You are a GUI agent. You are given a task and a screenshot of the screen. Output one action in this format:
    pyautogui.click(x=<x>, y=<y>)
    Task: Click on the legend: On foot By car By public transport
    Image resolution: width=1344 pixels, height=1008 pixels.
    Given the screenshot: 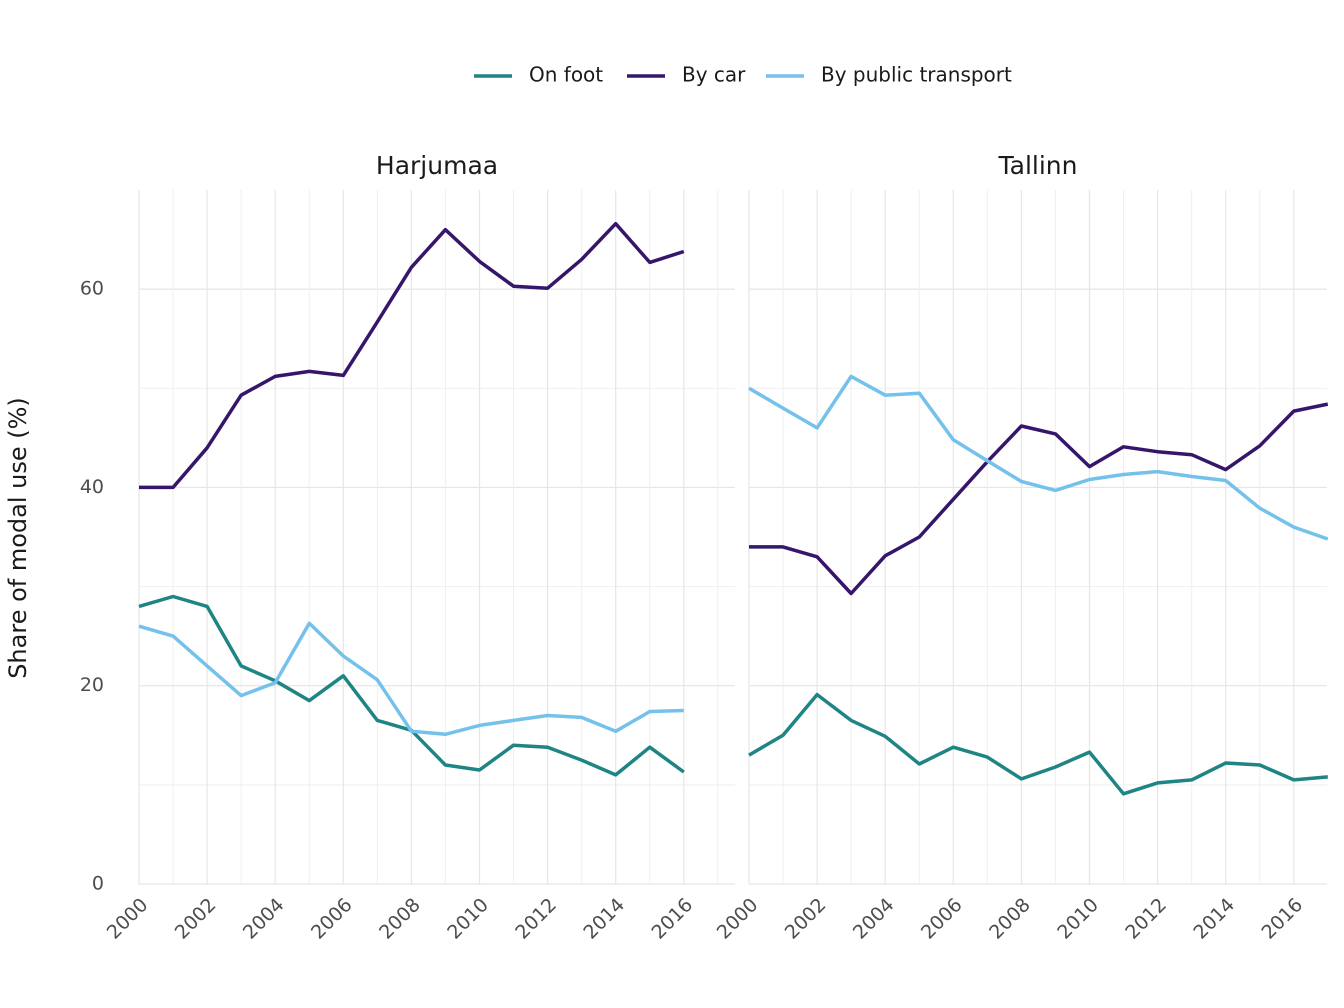 What is the action you would take?
    pyautogui.click(x=743, y=75)
    